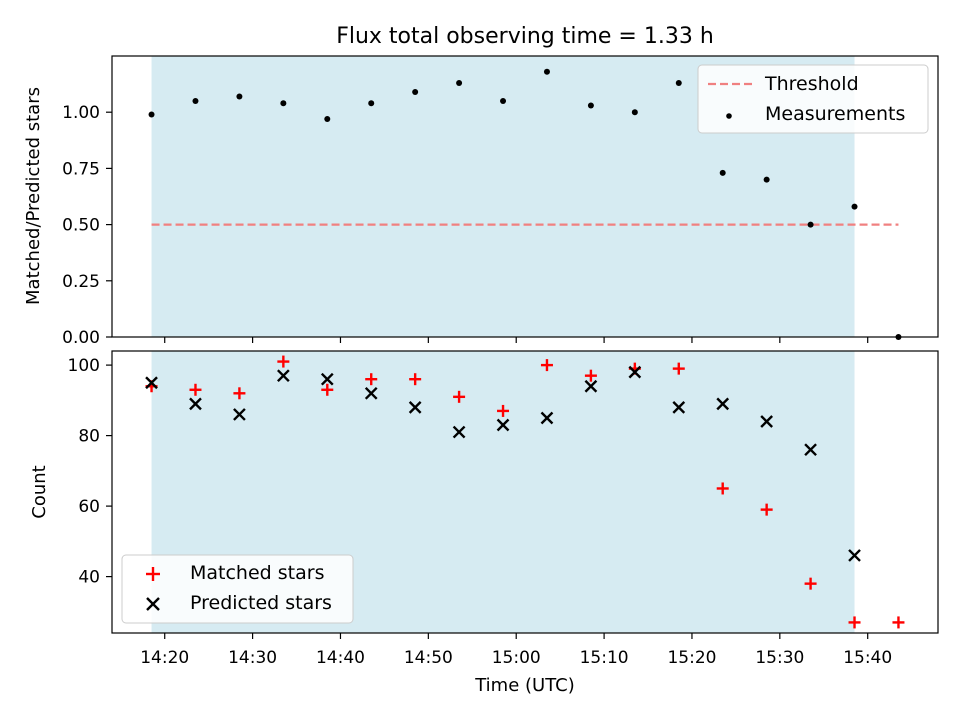 The height and width of the screenshot is (720, 960). What do you see at coordinates (39, 491) in the screenshot?
I see `bottom-y-axis-label: Count` at bounding box center [39, 491].